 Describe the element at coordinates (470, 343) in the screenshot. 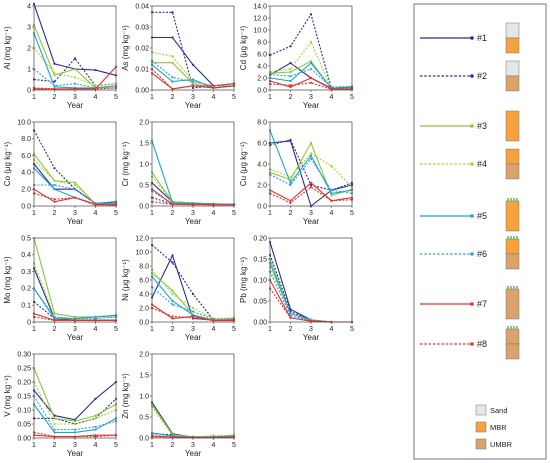

I see `legend-entry: #8` at that location.